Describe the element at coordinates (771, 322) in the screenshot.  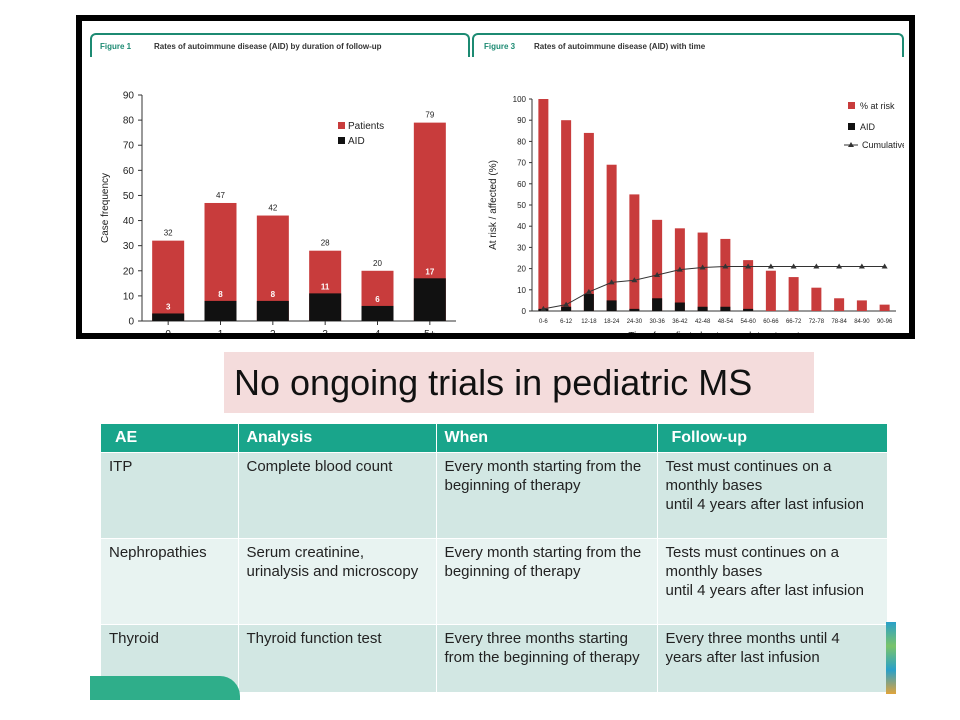
I see `x-tick-label: 60-66` at that location.